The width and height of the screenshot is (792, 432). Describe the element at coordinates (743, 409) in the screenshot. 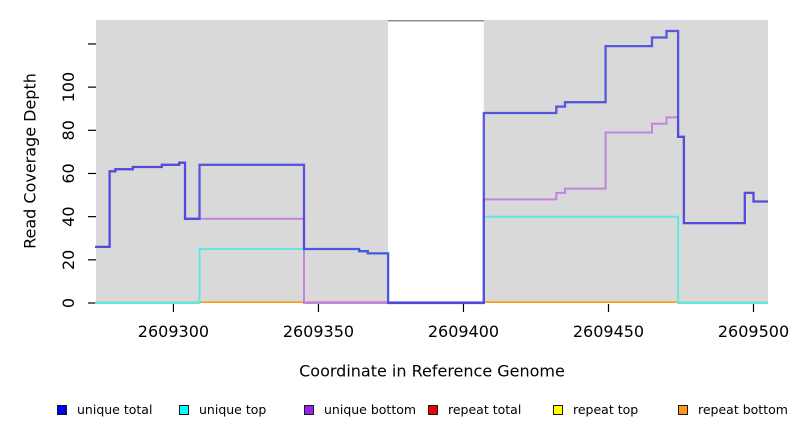

I see `legend-label: repeat bottom` at that location.